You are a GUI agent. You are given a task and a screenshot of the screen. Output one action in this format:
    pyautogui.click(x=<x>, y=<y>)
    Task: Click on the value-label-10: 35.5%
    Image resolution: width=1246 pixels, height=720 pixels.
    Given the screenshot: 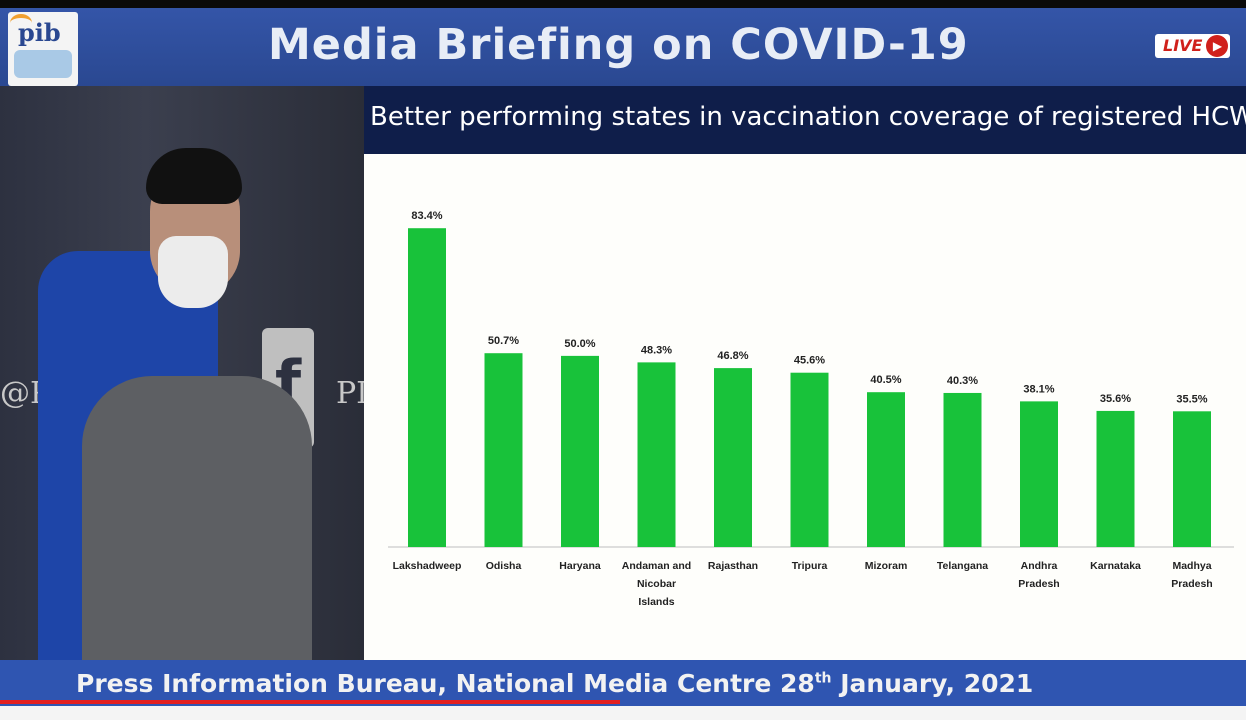 What is the action you would take?
    pyautogui.click(x=1191, y=399)
    